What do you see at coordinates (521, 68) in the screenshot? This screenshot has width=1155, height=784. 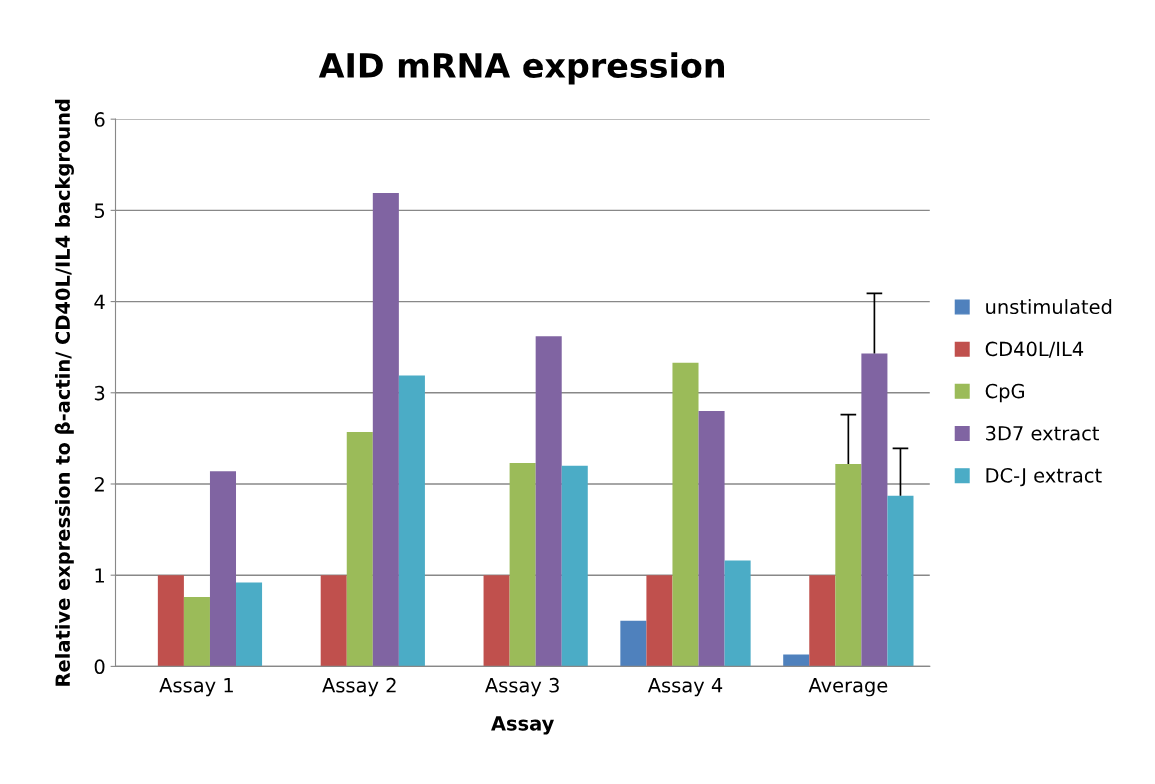 I see `chart-title: AID mRNA expression` at bounding box center [521, 68].